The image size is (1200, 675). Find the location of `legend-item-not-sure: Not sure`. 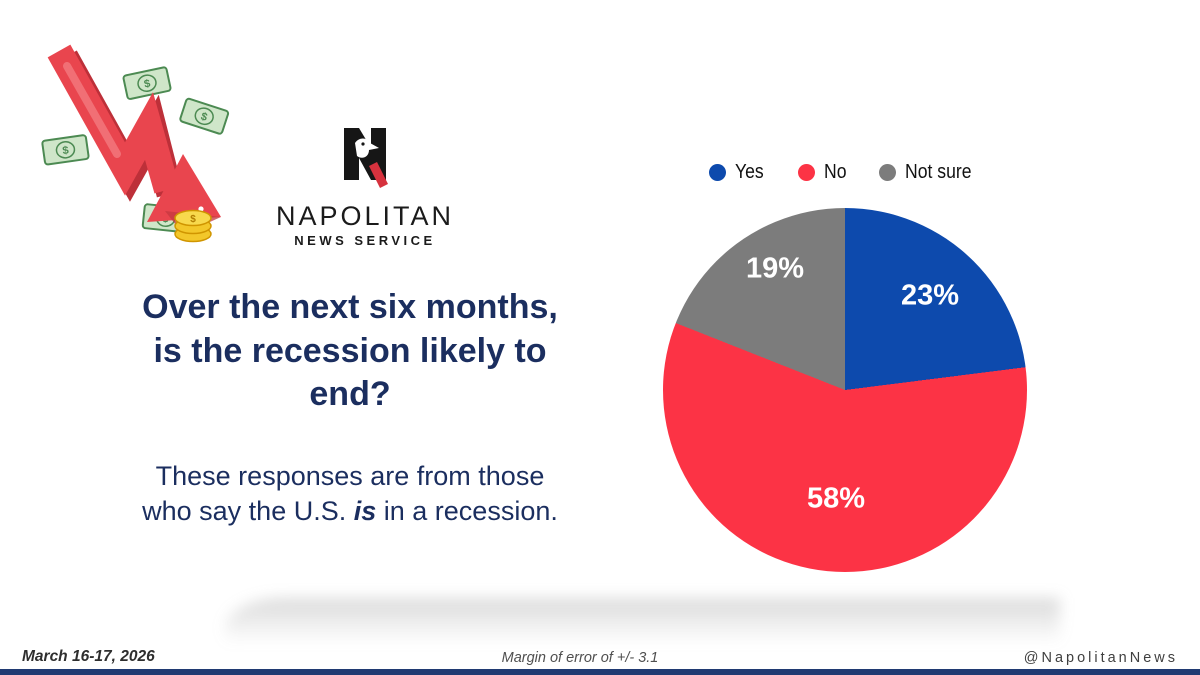

legend-item-not-sure: Not sure is located at coordinates (930, 172).